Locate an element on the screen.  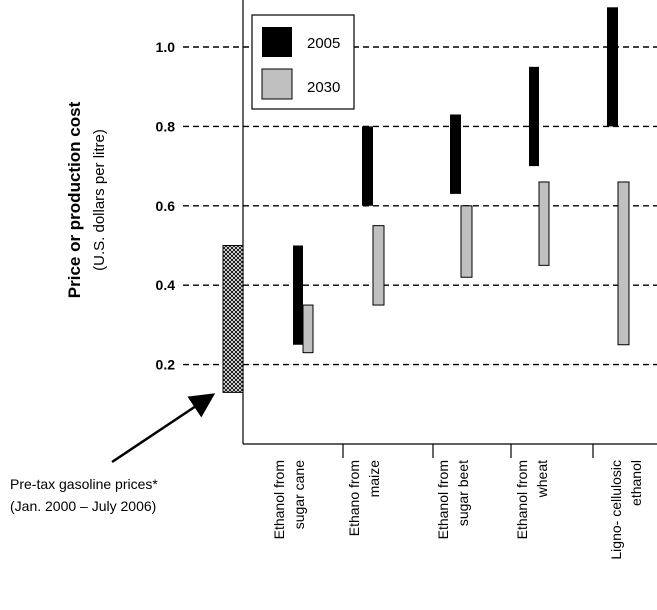
category-label: sugar cane is located at coordinates (299, 494).